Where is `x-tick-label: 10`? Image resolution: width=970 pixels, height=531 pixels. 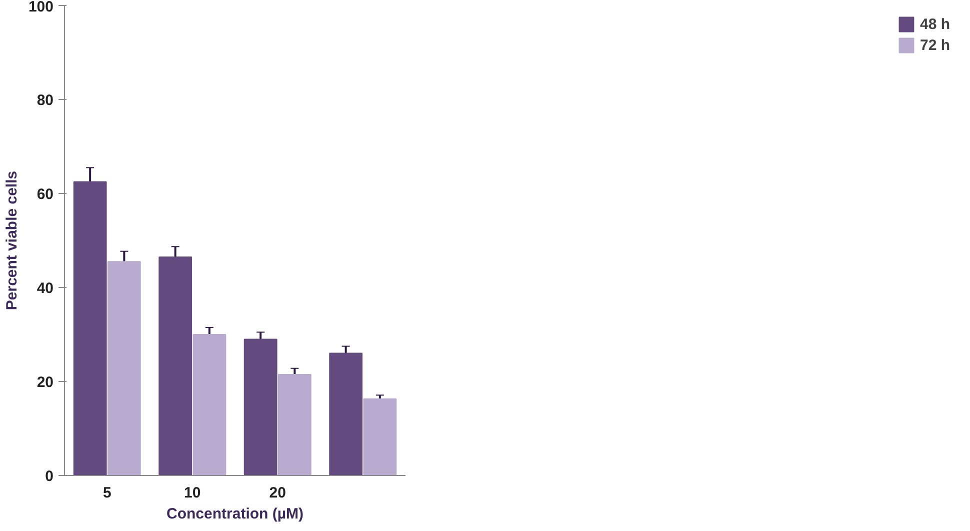
x-tick-label: 10 is located at coordinates (192, 493).